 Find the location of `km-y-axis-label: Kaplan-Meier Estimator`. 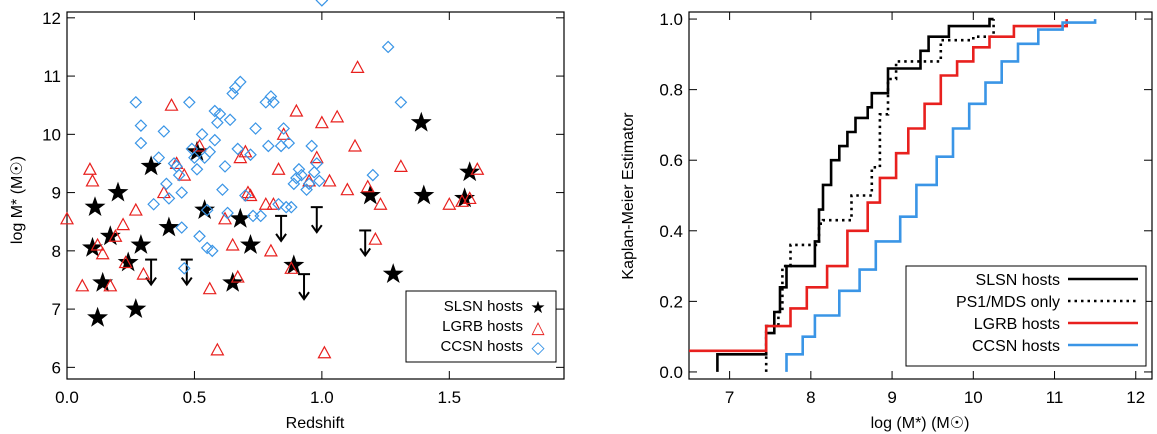

km-y-axis-label: Kaplan-Meier Estimator is located at coordinates (628, 196).